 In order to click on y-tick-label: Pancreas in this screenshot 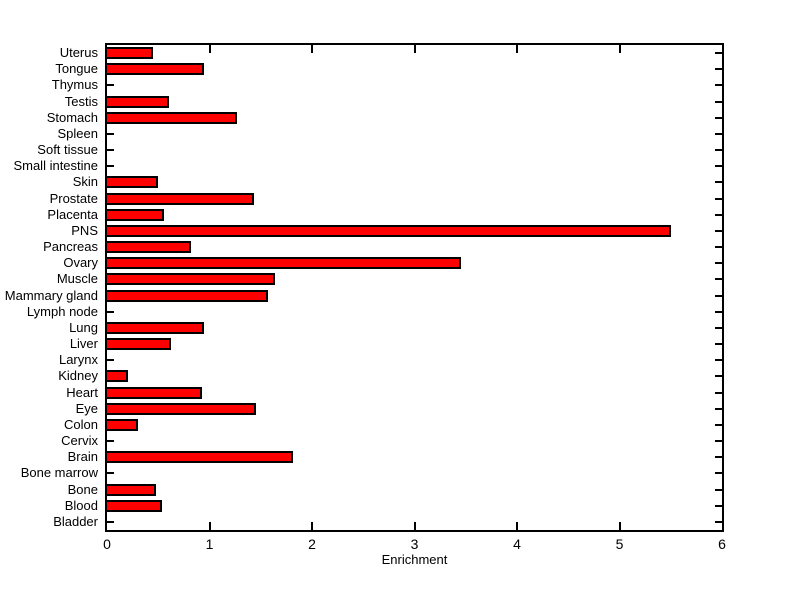, I will do `click(70, 247)`.